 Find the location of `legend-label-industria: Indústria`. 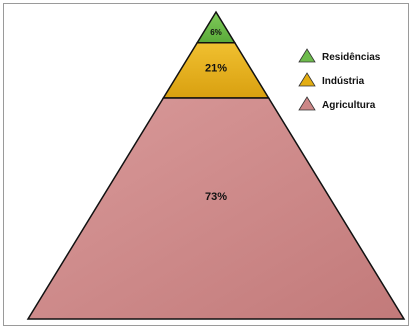

legend-label-industria: Indústria is located at coordinates (343, 81).